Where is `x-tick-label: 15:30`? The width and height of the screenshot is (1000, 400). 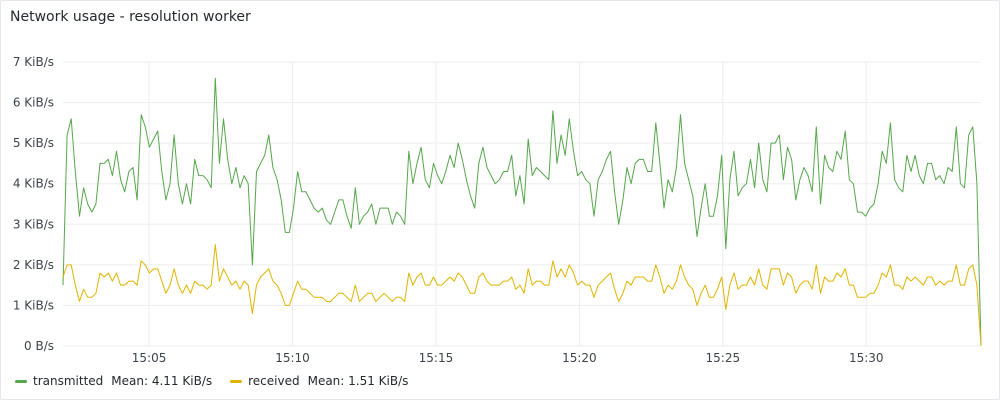
x-tick-label: 15:30 is located at coordinates (866, 358).